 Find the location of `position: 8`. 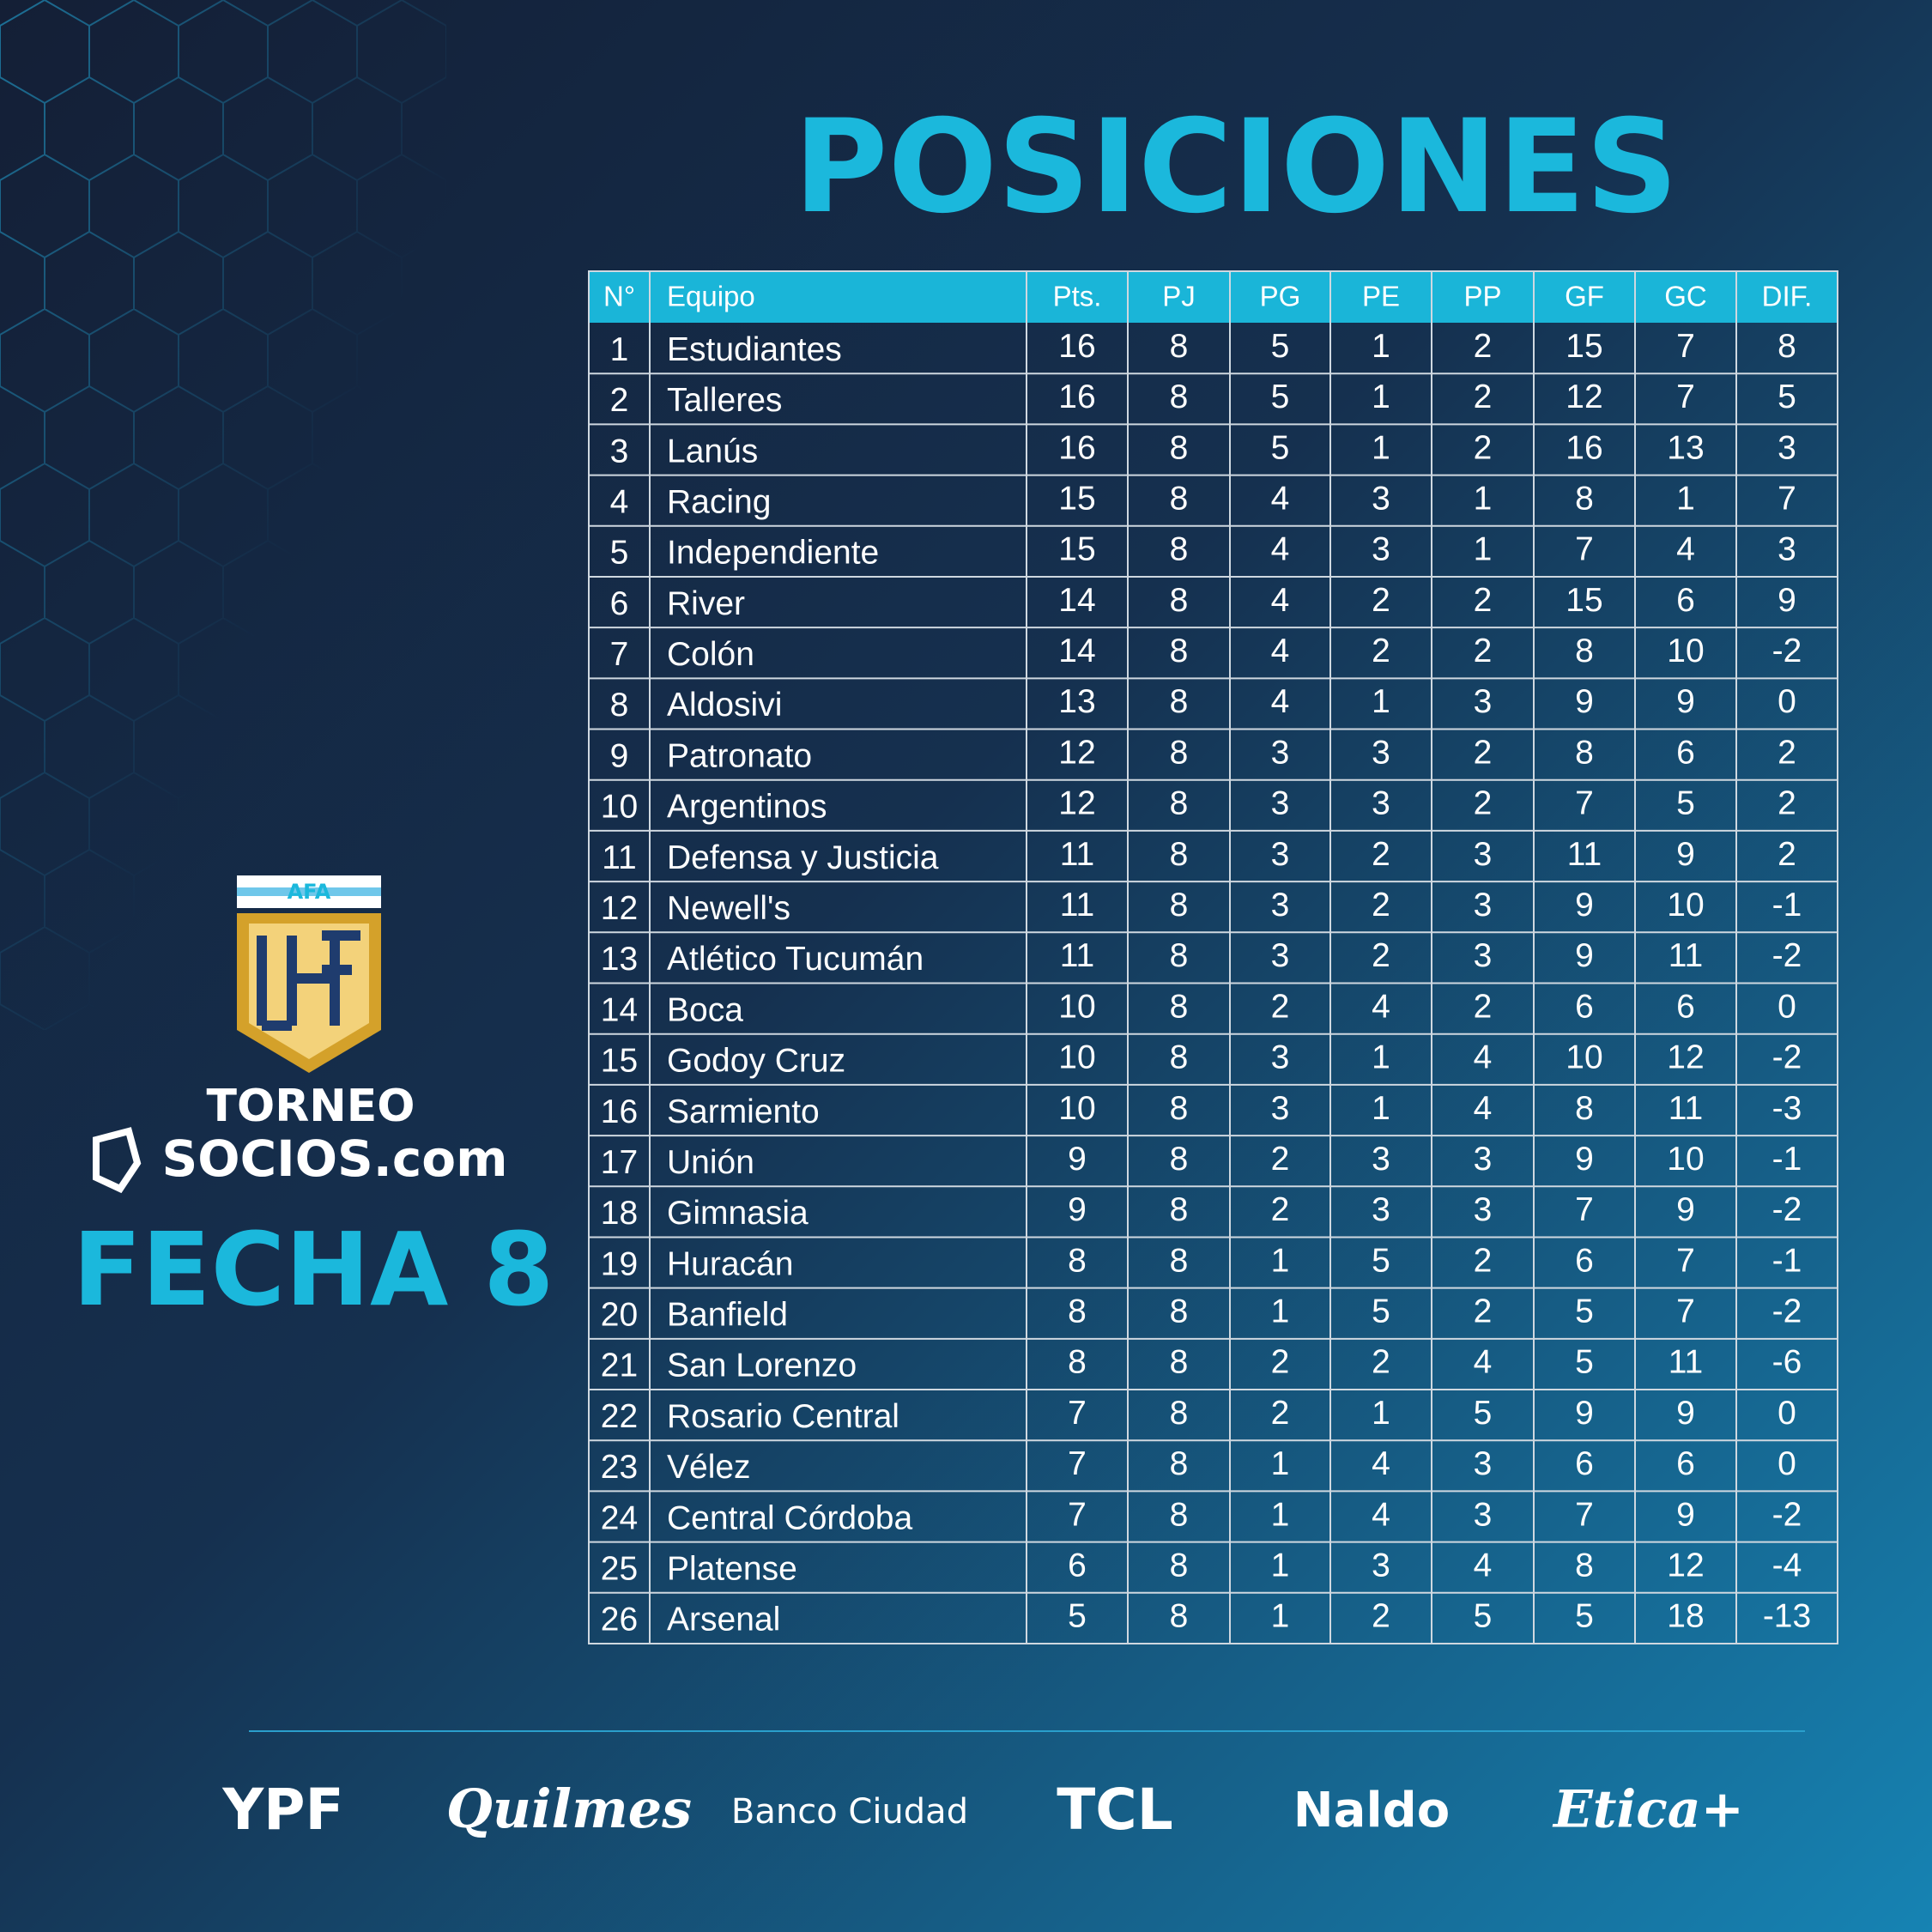

position: 8 is located at coordinates (619, 705).